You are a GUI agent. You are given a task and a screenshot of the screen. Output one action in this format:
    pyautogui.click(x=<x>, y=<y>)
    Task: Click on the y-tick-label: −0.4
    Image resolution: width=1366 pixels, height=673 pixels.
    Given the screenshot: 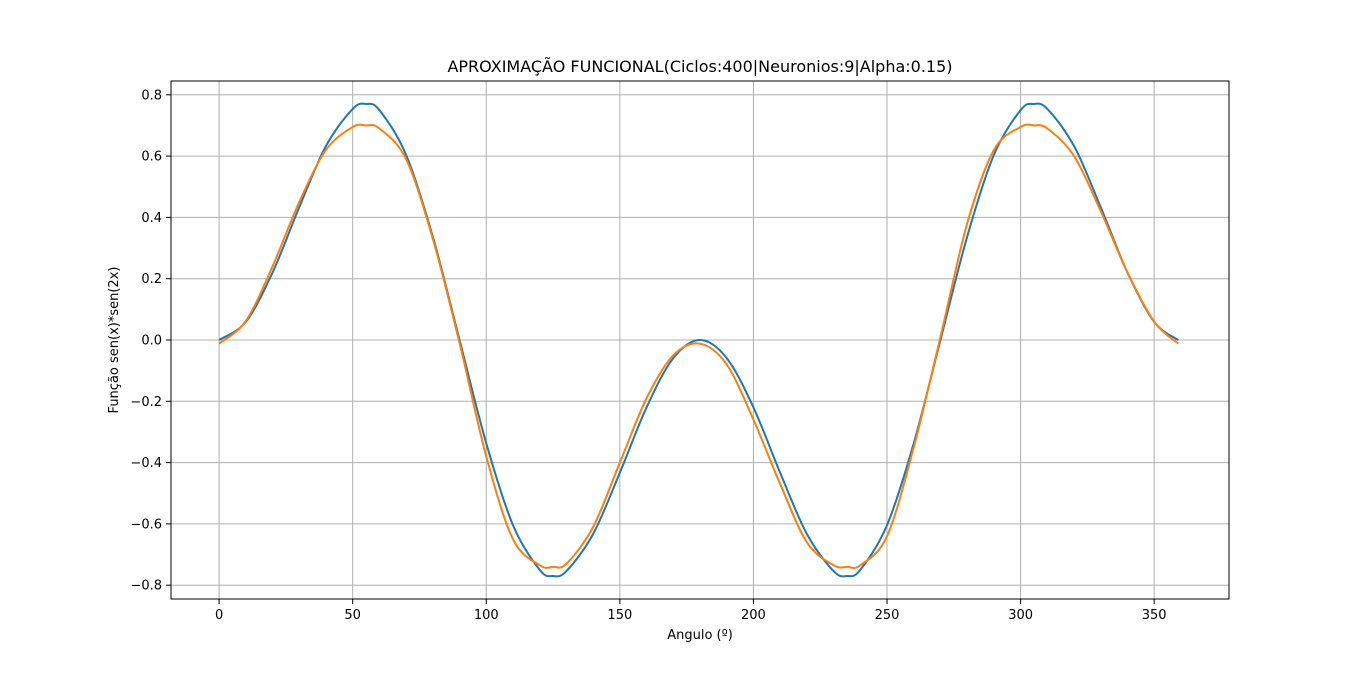 What is the action you would take?
    pyautogui.click(x=146, y=463)
    